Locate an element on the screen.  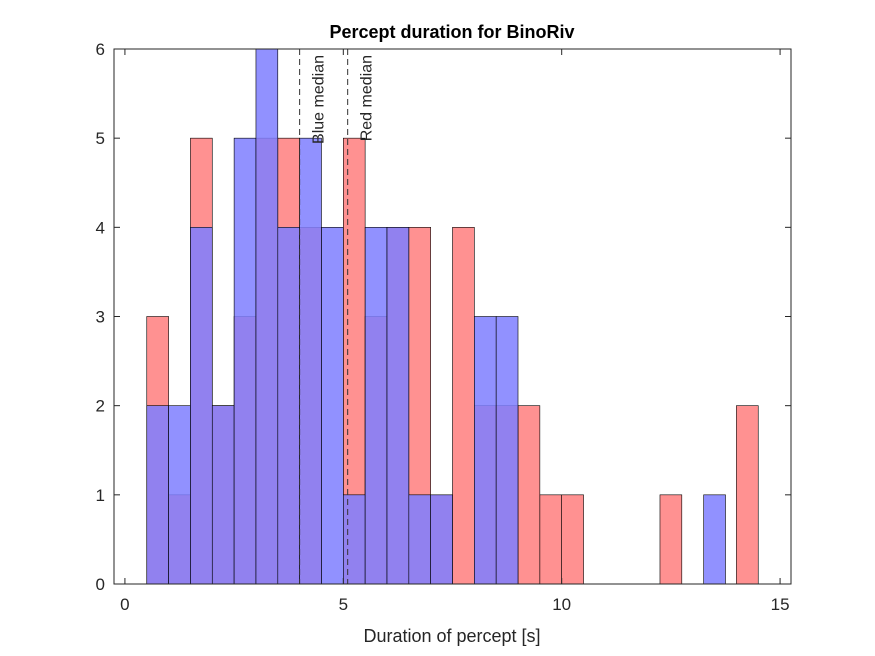
y-tick-label: 1 is located at coordinates (100, 495).